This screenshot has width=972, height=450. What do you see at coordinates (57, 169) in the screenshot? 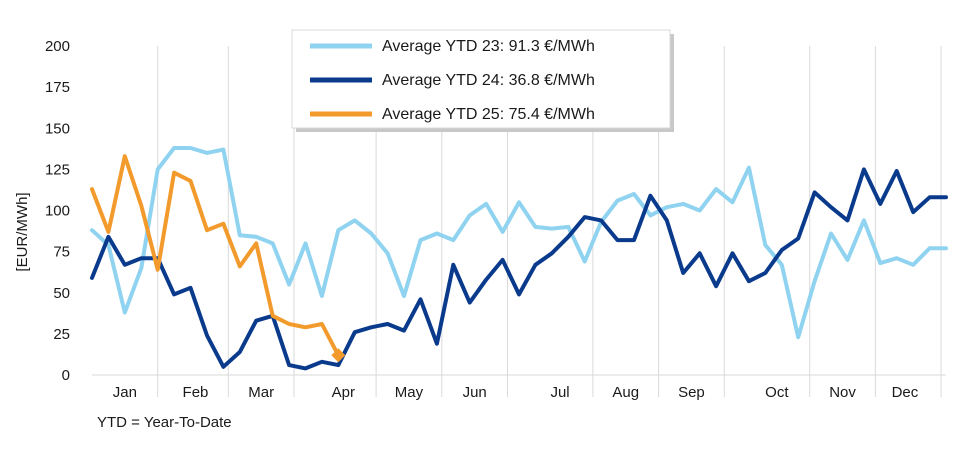
I see `y-tick-label: 125` at bounding box center [57, 169].